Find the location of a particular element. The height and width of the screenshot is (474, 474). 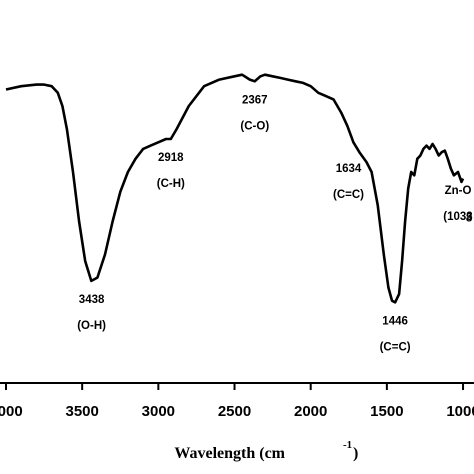

x-tick-label: 3500 is located at coordinates (81, 411).